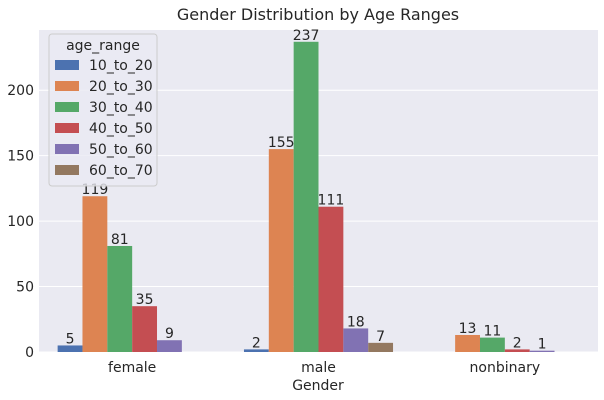 This screenshot has width=604, height=400. What do you see at coordinates (20, 157) in the screenshot?
I see `y-tick-label: 150` at bounding box center [20, 157].